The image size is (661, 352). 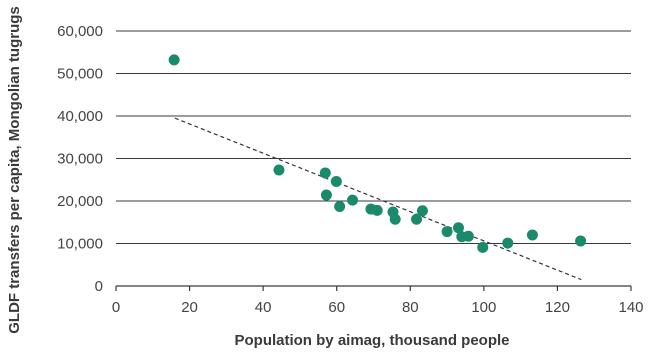 What do you see at coordinates (189, 307) in the screenshot?
I see `x-tick-label: 20` at bounding box center [189, 307].